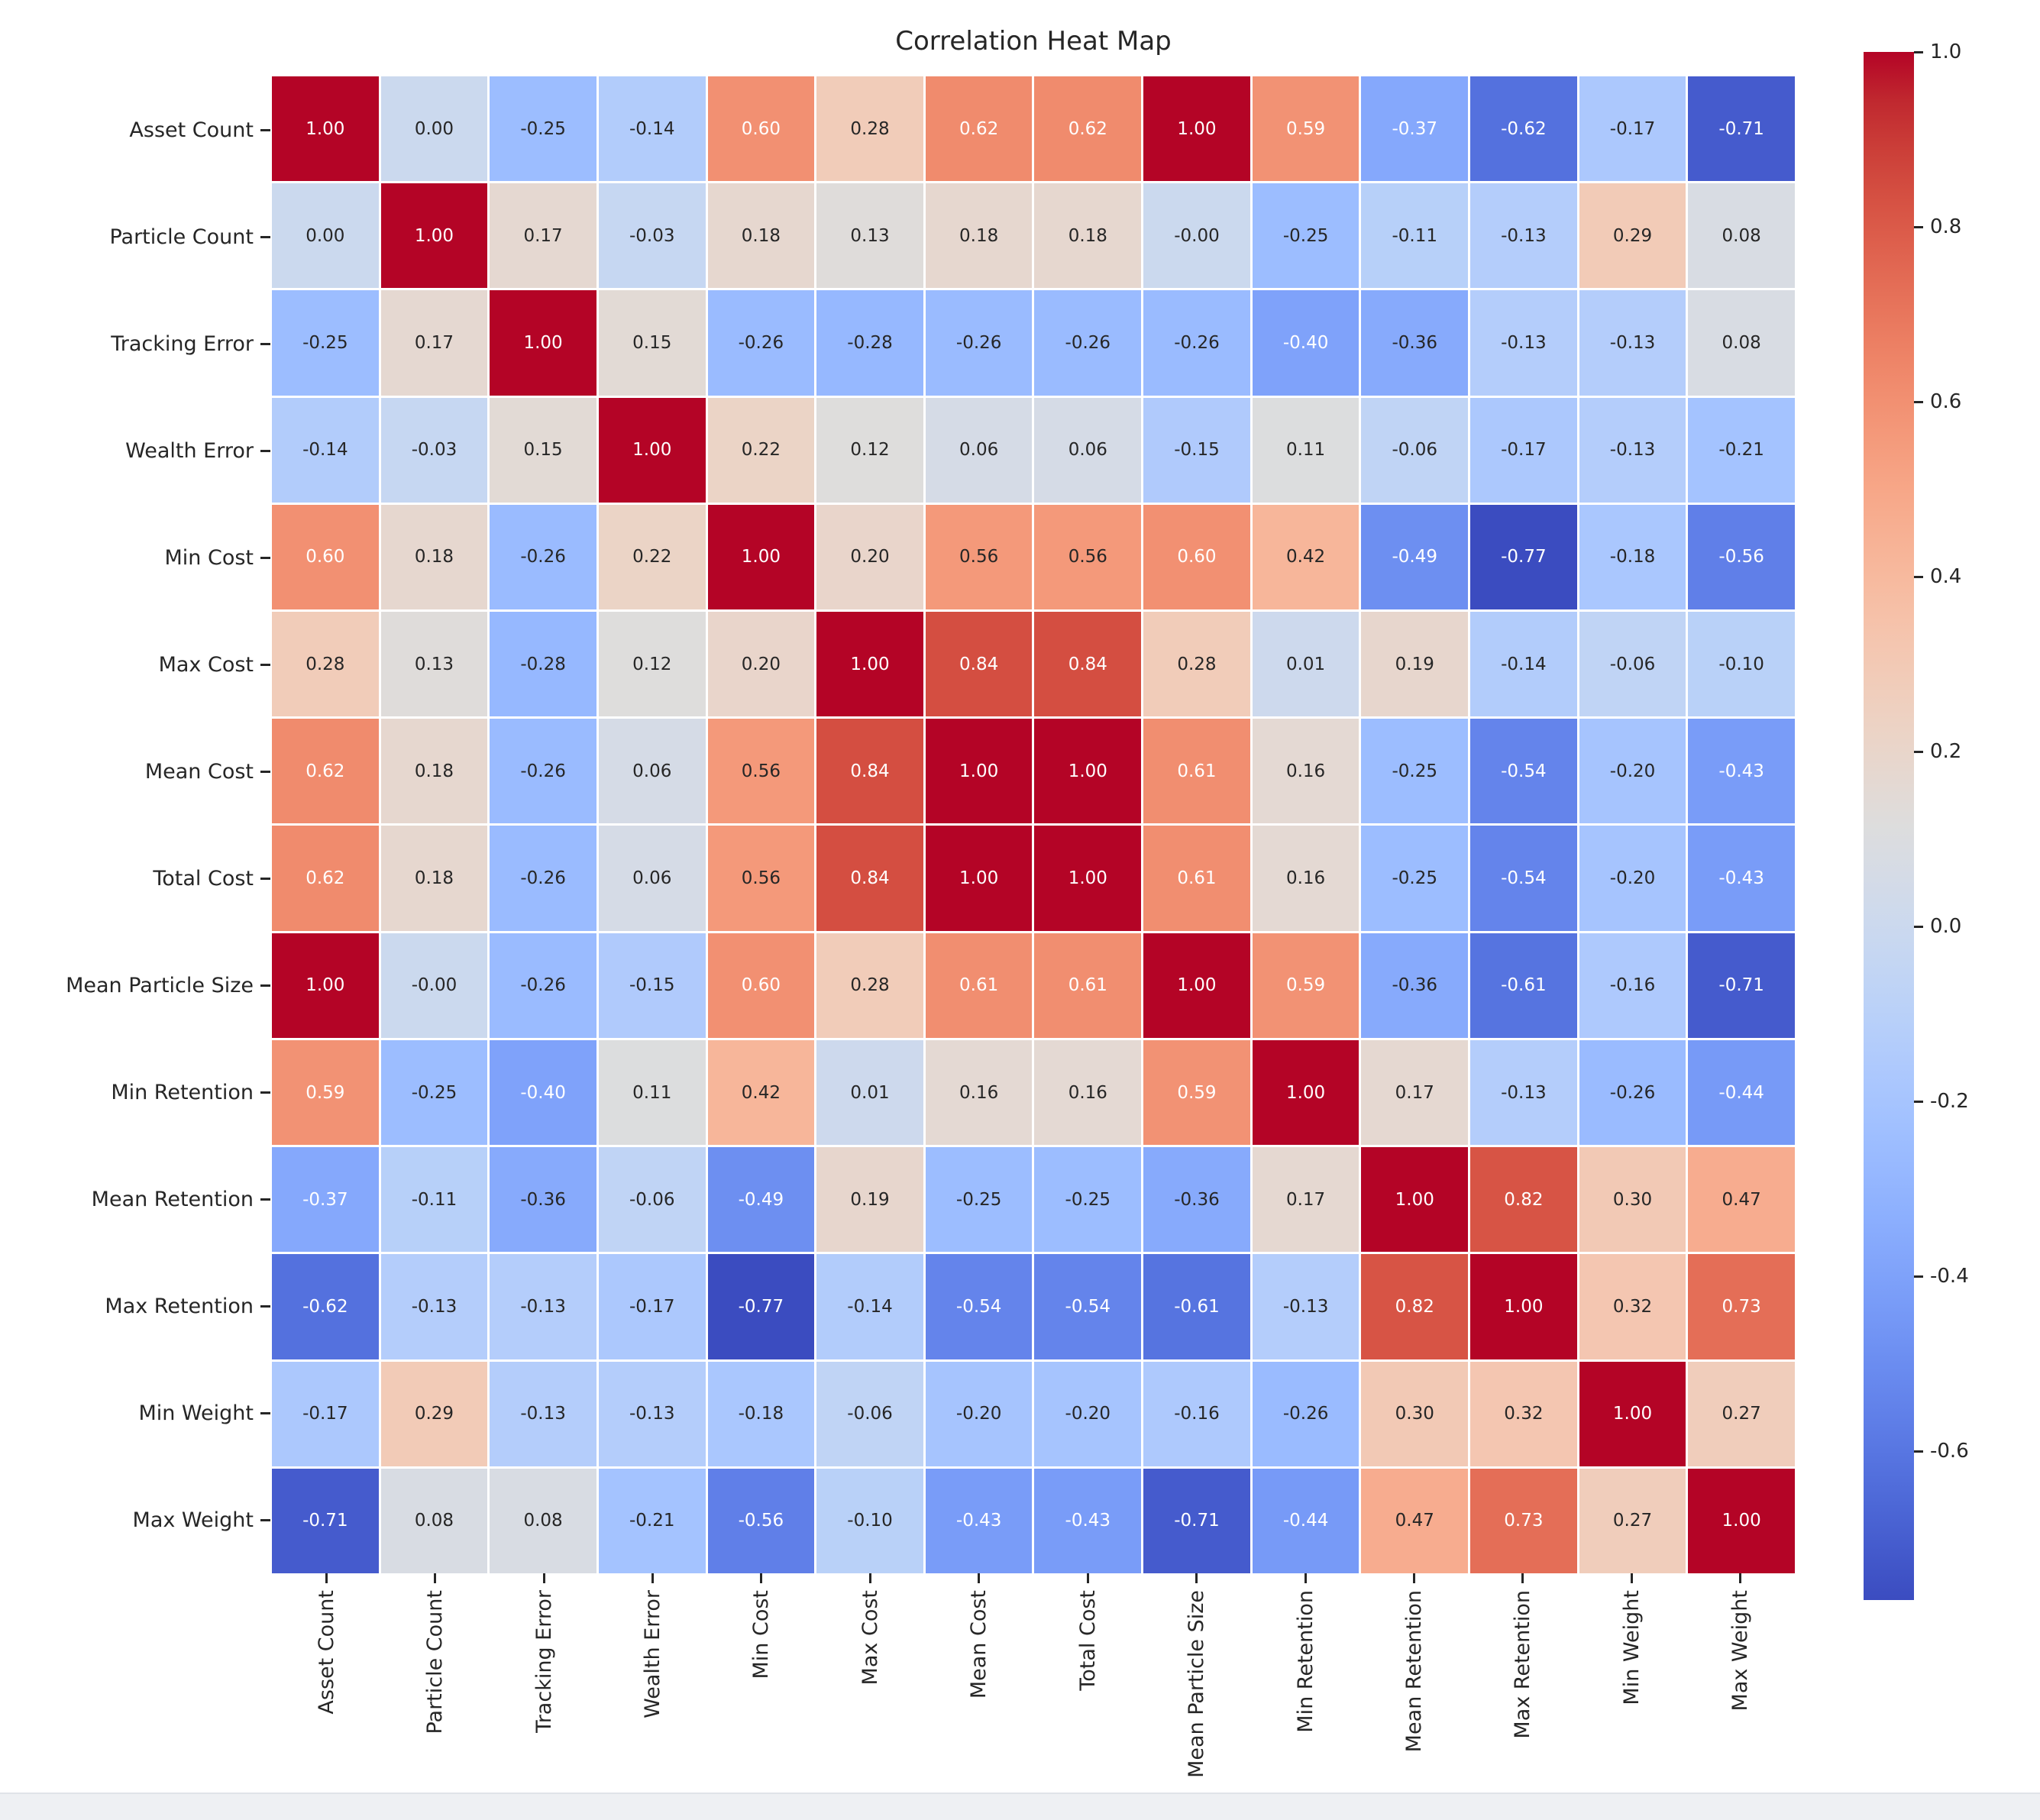 The height and width of the screenshot is (1820, 2040). What do you see at coordinates (136, 878) in the screenshot?
I see `row-label: Total Cost` at bounding box center [136, 878].